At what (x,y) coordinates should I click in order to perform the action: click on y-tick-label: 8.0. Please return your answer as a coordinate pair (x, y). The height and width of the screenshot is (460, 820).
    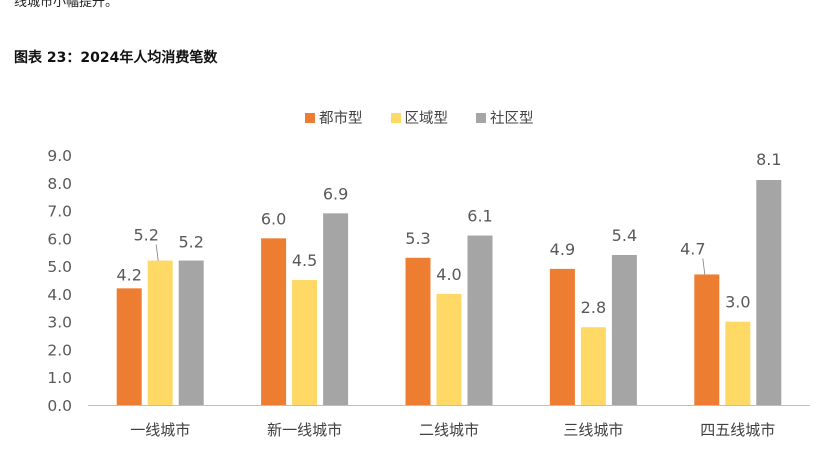
    Looking at the image, I should click on (59, 184).